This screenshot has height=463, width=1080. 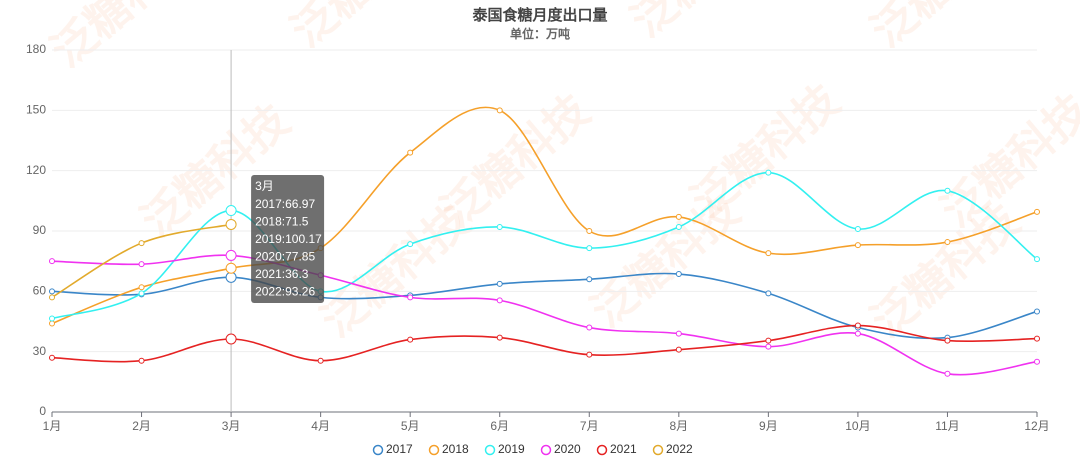 What do you see at coordinates (282, 222) in the screenshot?
I see `tooltip-line: 2018:71.5` at bounding box center [282, 222].